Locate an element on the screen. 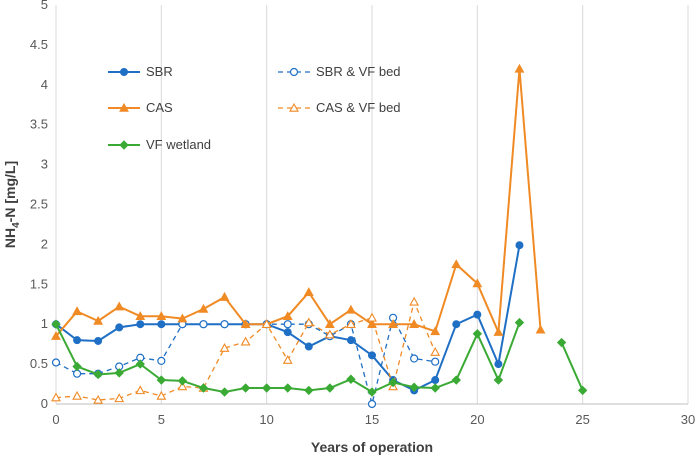 The height and width of the screenshot is (458, 699). series-vf-wetland is located at coordinates (319, 357).